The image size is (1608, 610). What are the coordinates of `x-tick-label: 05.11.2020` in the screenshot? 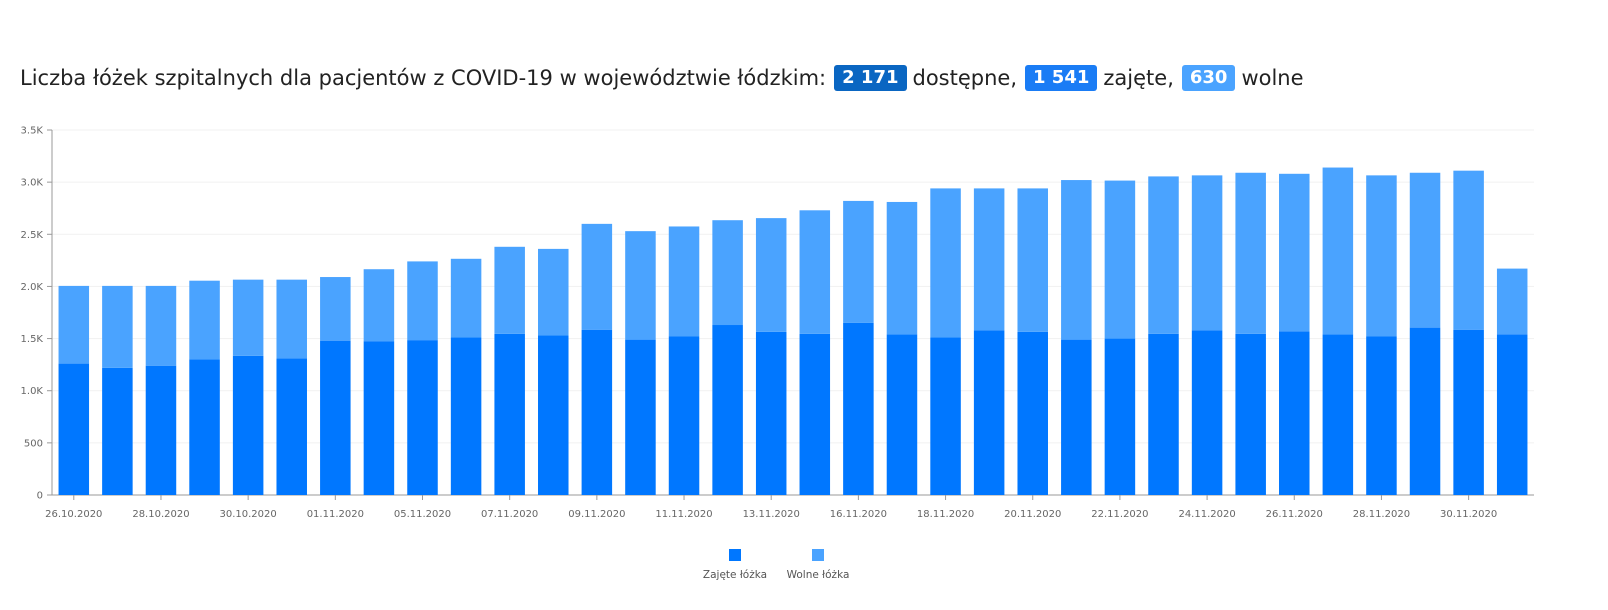 It's located at (422, 514).